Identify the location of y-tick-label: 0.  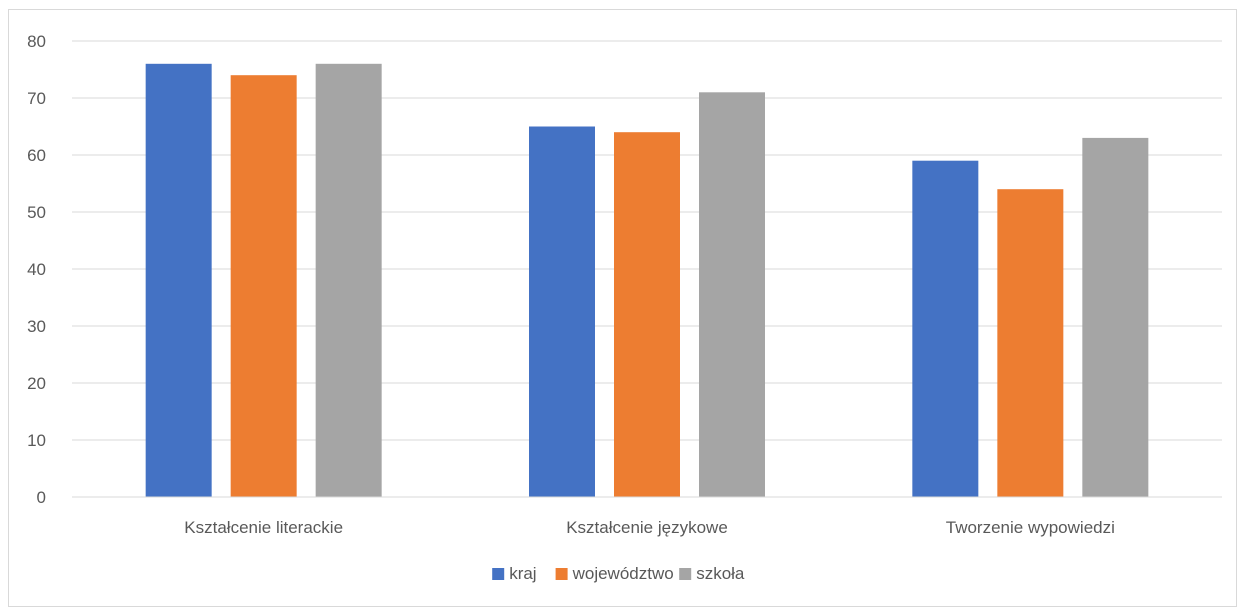
(41, 497).